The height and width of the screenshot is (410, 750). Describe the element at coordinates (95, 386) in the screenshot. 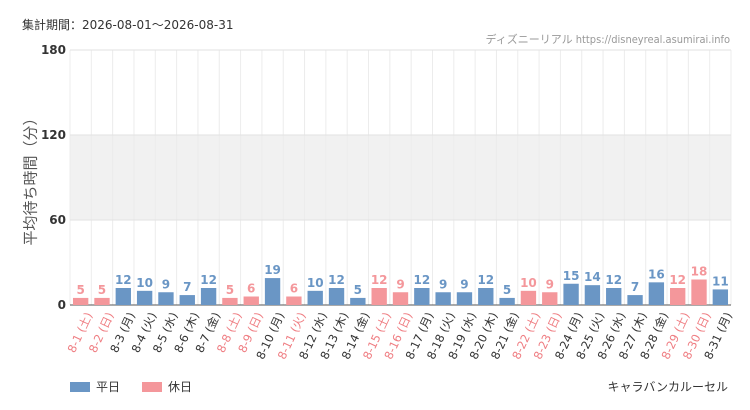

I see `legend-weekday: 平日` at that location.